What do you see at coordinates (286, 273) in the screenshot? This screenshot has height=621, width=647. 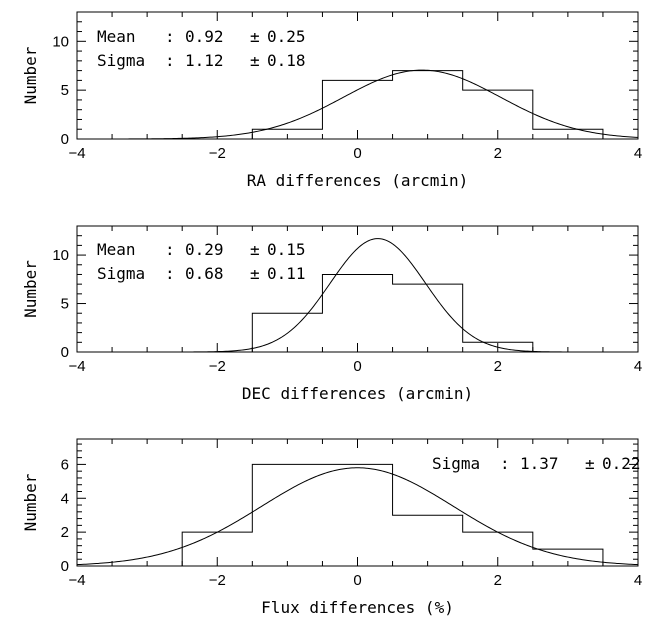 I see `annotation-error: 0.11` at bounding box center [286, 273].